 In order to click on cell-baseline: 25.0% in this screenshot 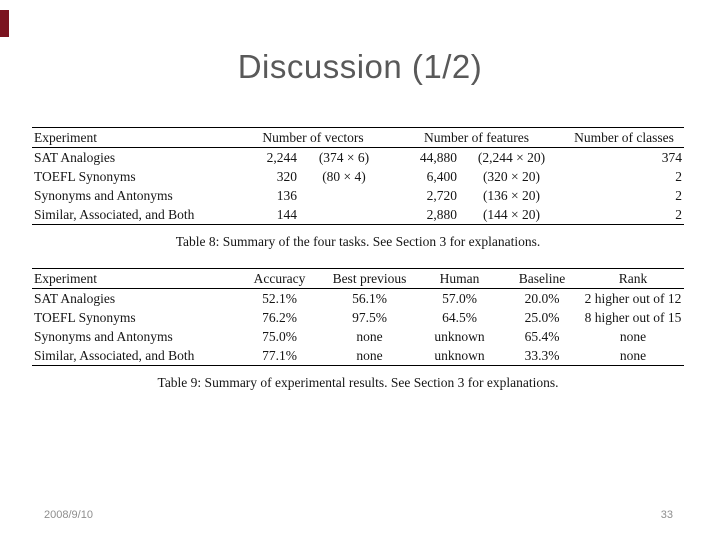, I will do `click(542, 317)`.